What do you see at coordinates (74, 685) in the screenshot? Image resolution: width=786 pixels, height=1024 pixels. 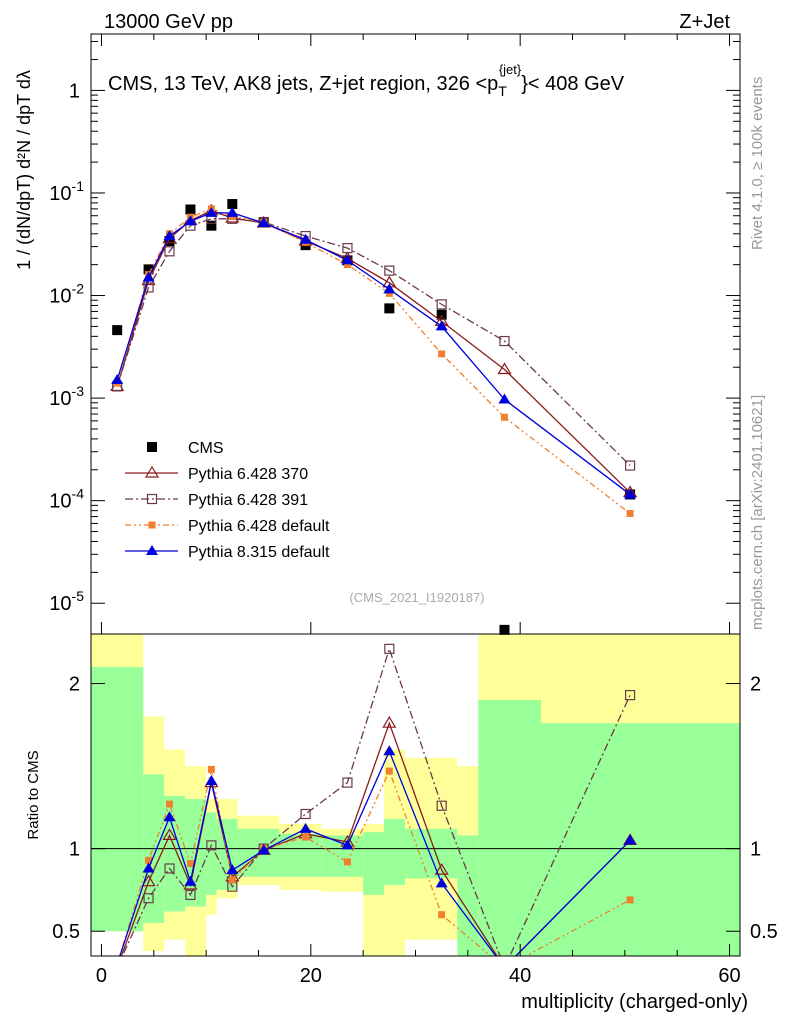 I see `ratio-y-tick-label: 2` at bounding box center [74, 685].